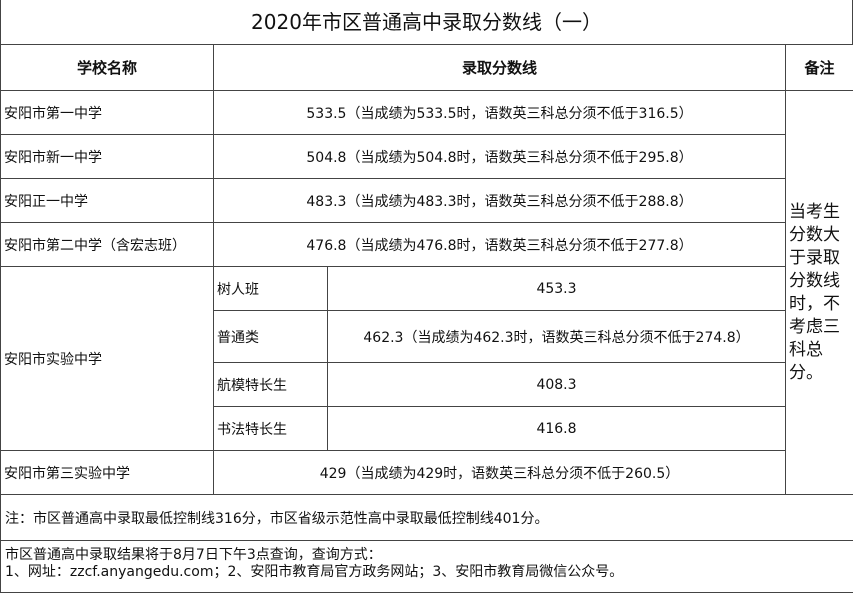  I want to click on page-title: 2020年市区普通高中录取分数线（一）, so click(426, 22).